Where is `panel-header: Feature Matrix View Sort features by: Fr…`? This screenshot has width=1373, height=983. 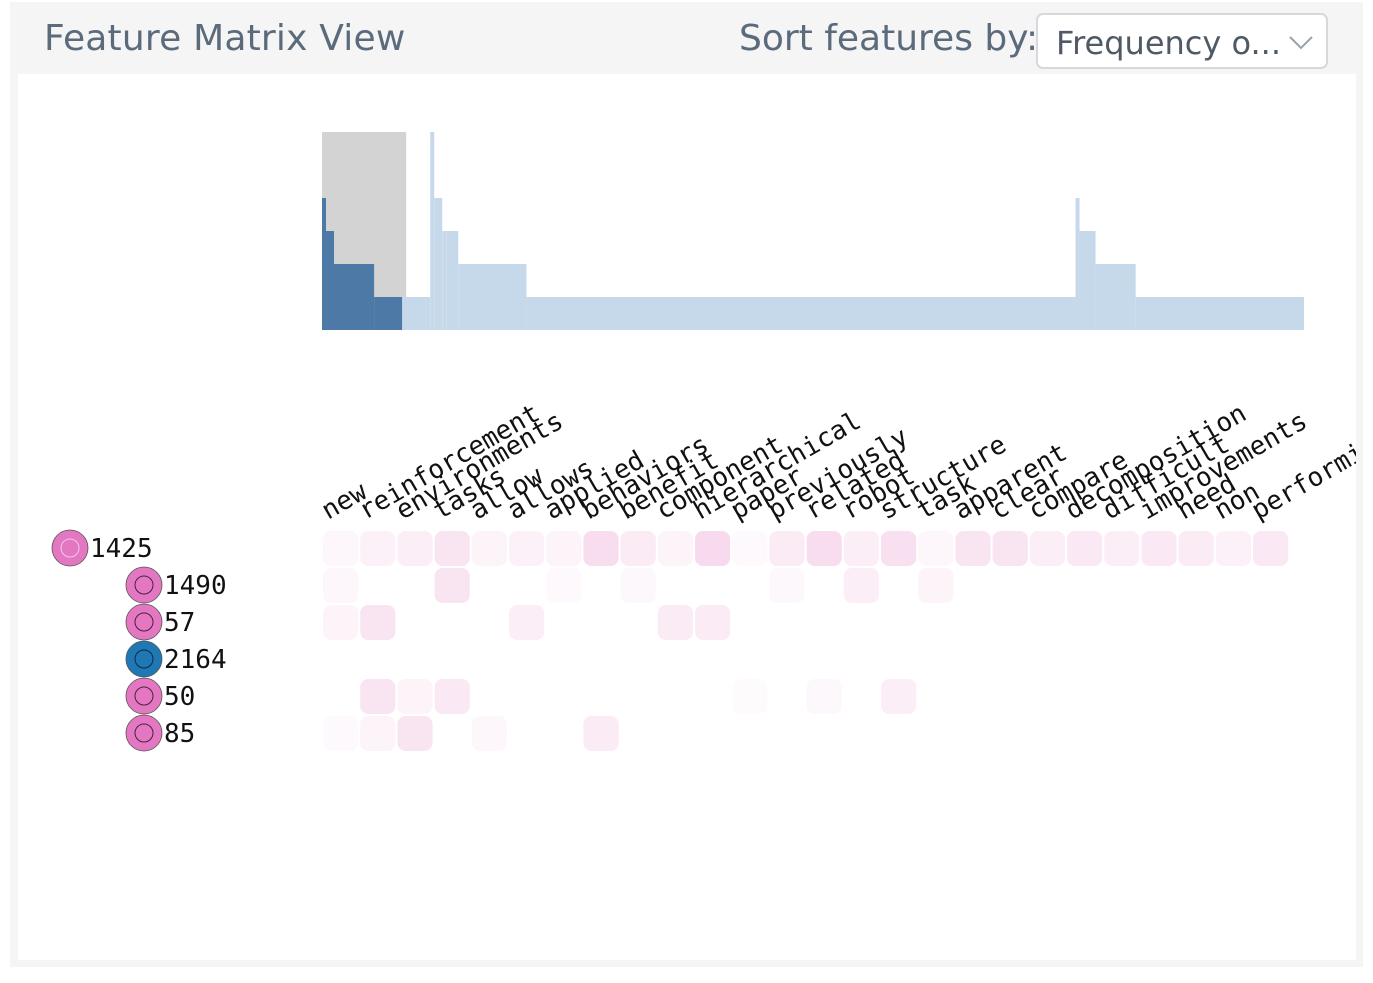 panel-header: Feature Matrix View Sort features by: Fr… is located at coordinates (686, 38).